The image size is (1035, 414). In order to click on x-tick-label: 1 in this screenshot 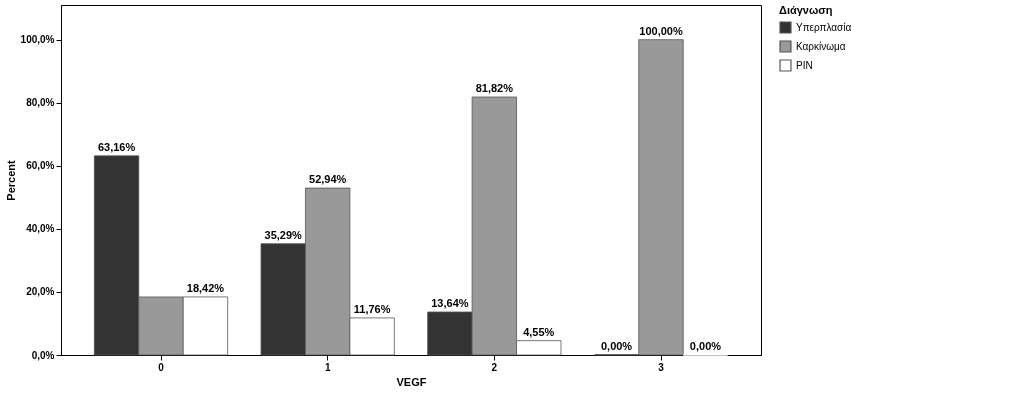, I will do `click(327, 367)`.